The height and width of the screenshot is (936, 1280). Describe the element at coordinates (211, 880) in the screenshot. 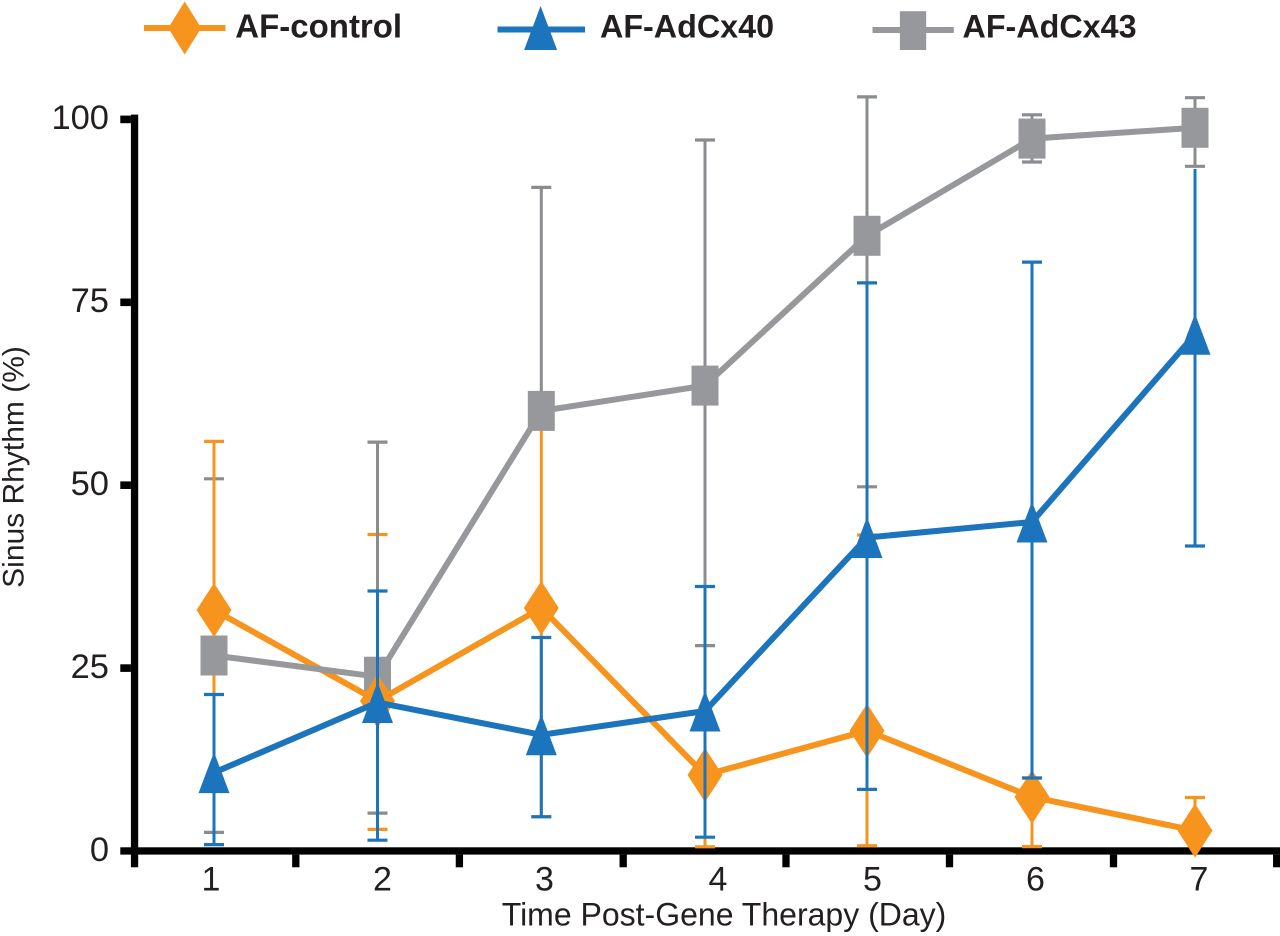

I see `svg-text: 1` at that location.